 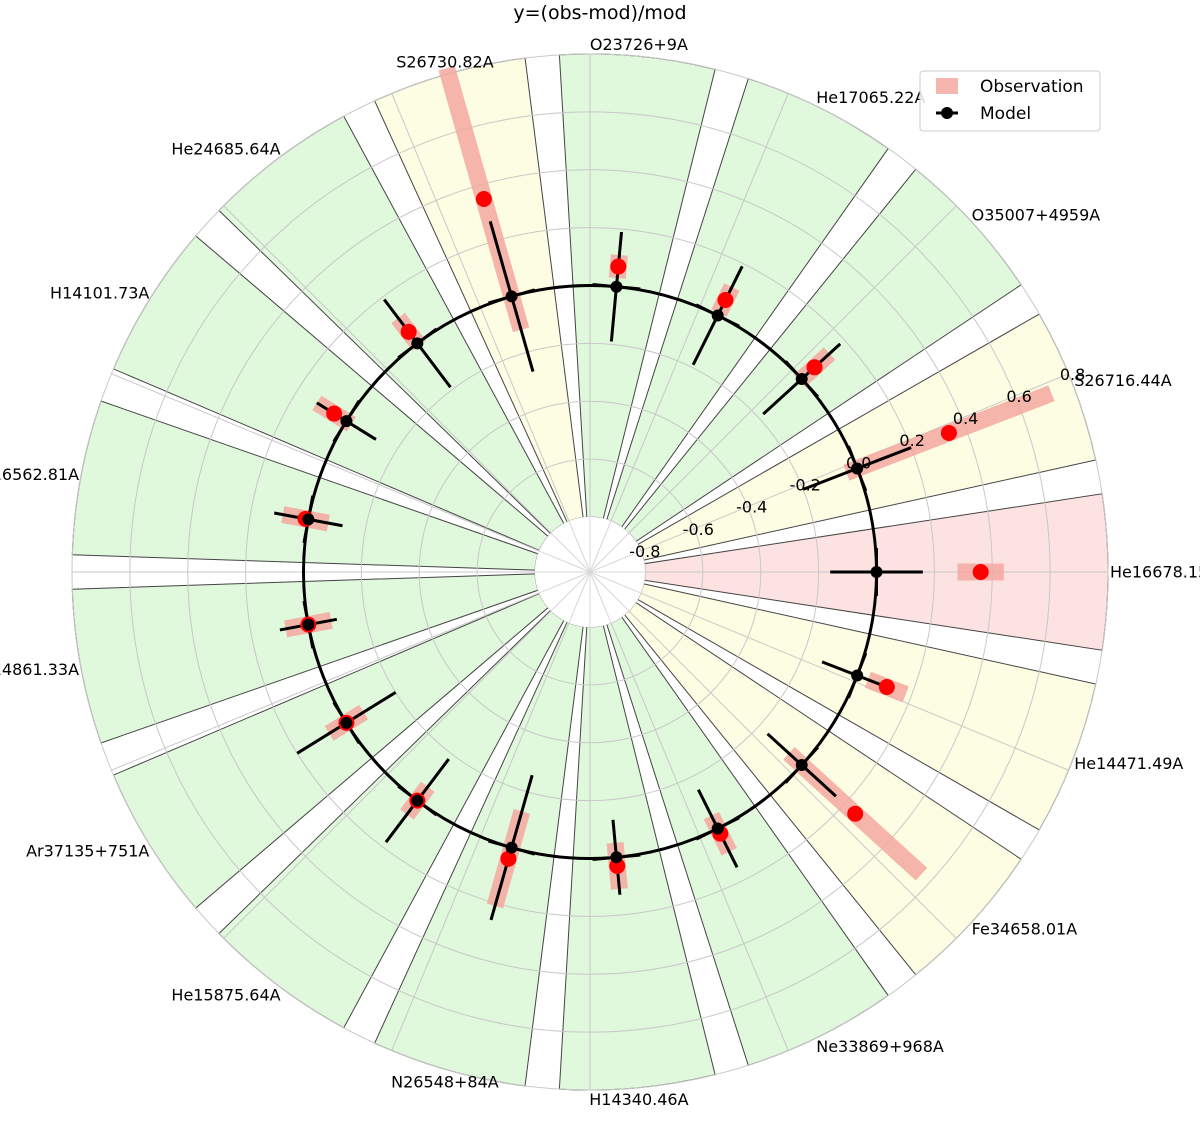 What do you see at coordinates (751, 507) in the screenshot?
I see `radial-tick-label: -0.4` at bounding box center [751, 507].